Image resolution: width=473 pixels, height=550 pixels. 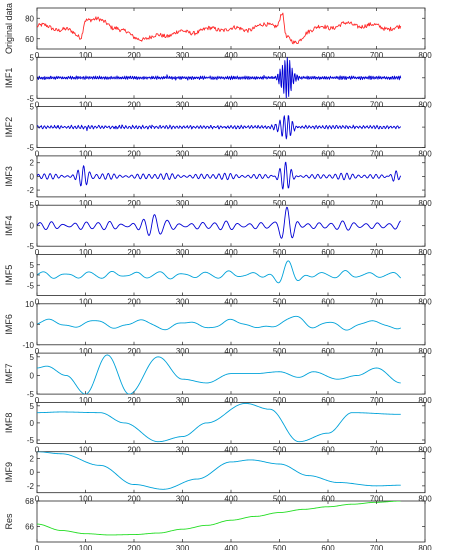 What do you see at coordinates (37, 104) in the screenshot?
I see `x-tick-label-imf1-0: 0` at bounding box center [37, 104].